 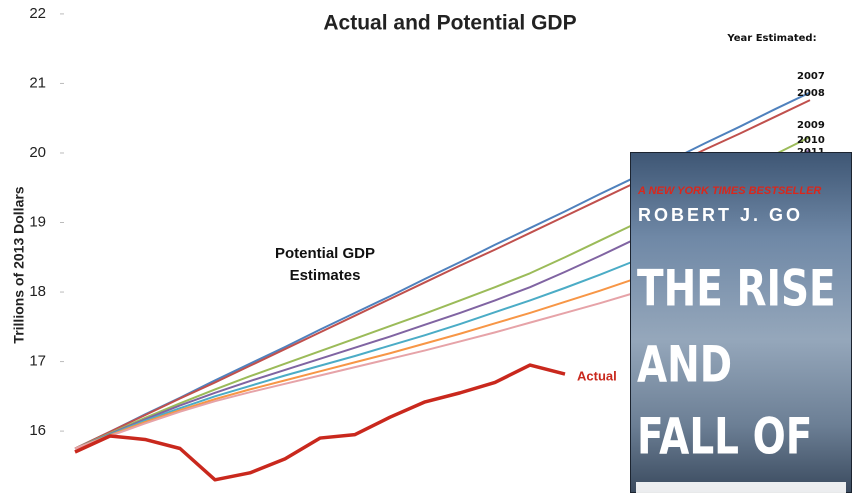 I want to click on book-title-line: AND, so click(x=684, y=364).